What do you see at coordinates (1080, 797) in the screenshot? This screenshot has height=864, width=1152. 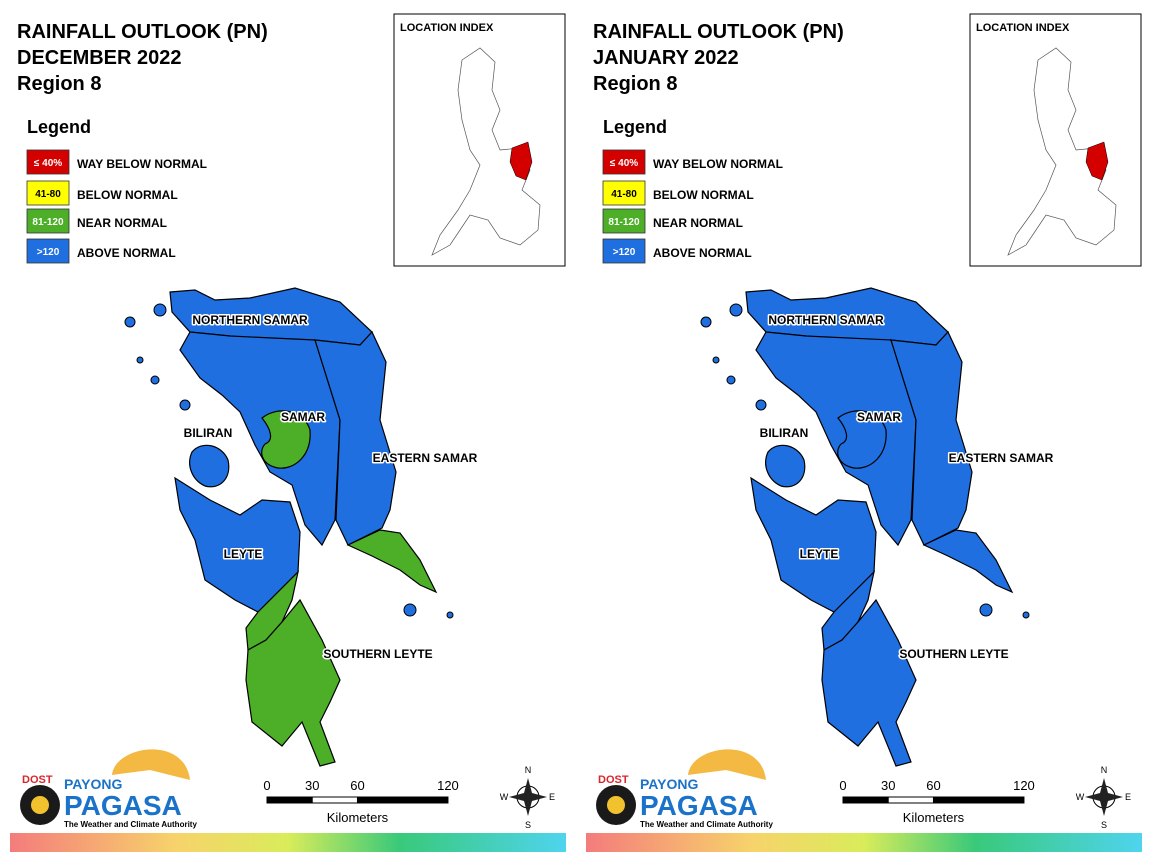 I see `compass-letter: W` at bounding box center [1080, 797].